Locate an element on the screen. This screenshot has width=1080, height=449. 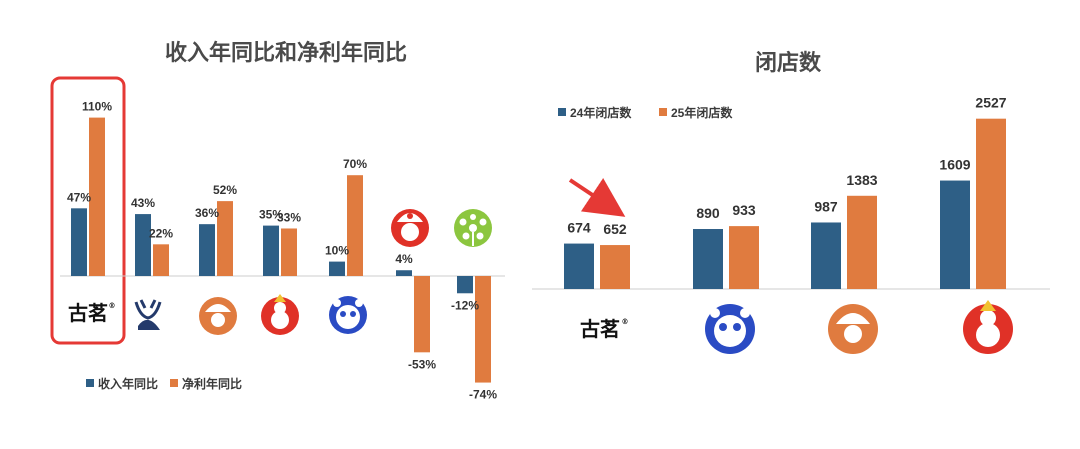
legend-label-profit: 净利年同比 is located at coordinates (212, 383).